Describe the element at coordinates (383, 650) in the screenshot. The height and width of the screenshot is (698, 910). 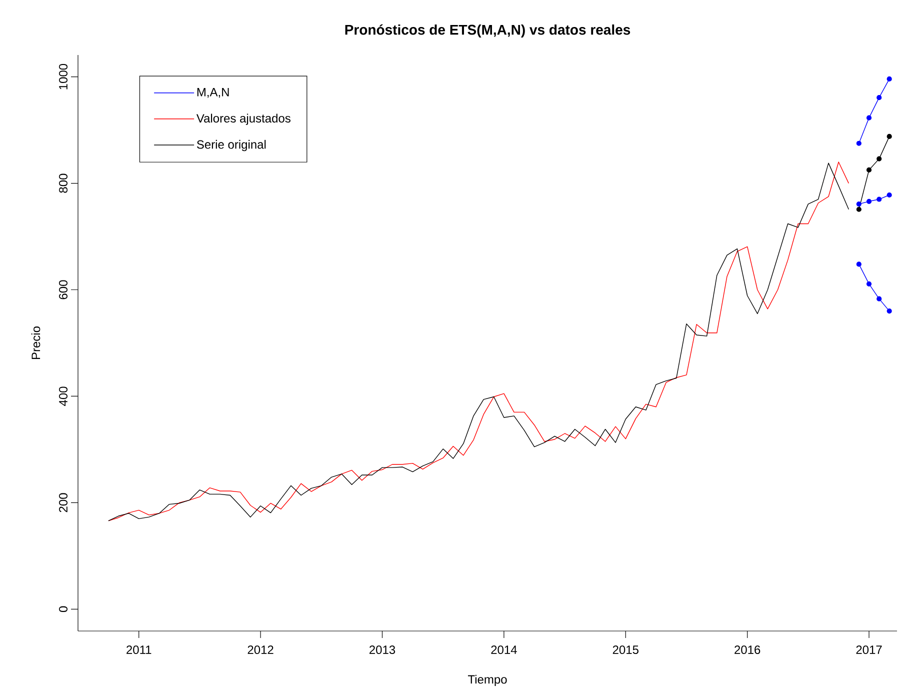
I see `x-tick-label: 2013` at that location.